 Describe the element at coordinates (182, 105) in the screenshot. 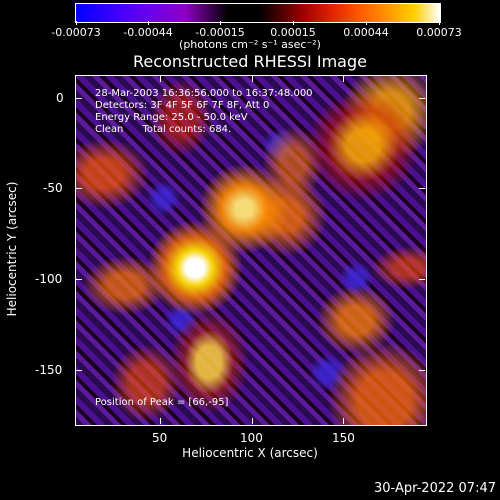

I see `info-detectors: Detectors: 3F 4F 5F 6F 7F 8F, Att 0` at that location.